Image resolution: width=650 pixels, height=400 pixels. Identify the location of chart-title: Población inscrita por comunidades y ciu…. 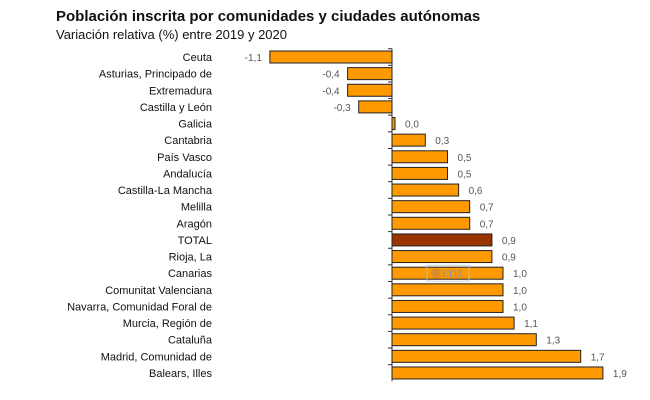
(268, 16).